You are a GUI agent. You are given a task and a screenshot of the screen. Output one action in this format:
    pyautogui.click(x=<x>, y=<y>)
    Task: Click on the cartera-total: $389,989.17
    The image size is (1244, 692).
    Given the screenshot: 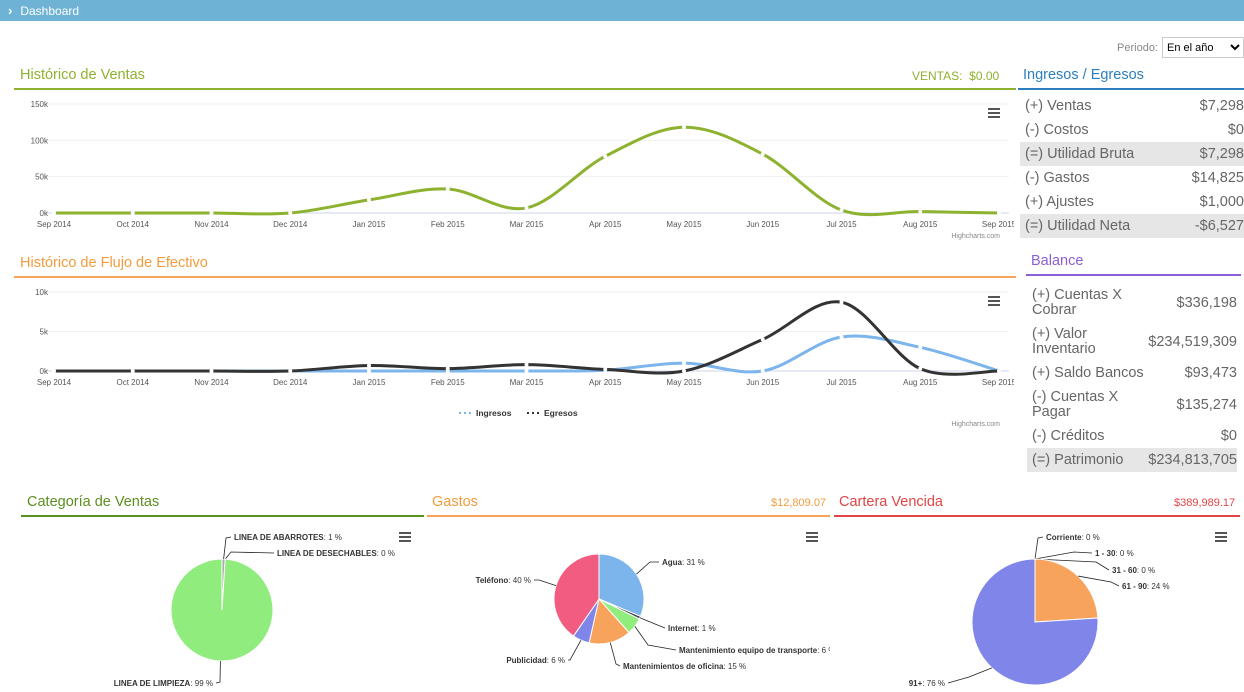 What is the action you would take?
    pyautogui.click(x=1205, y=503)
    